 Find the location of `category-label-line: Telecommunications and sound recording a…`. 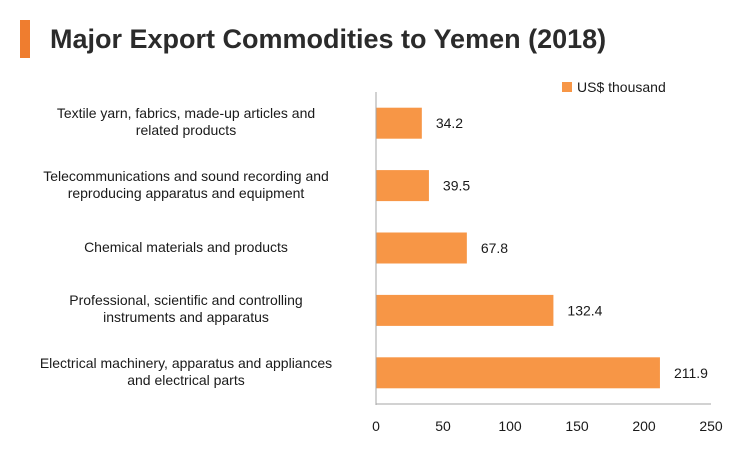

category-label-line: Telecommunications and sound recording a… is located at coordinates (186, 175).